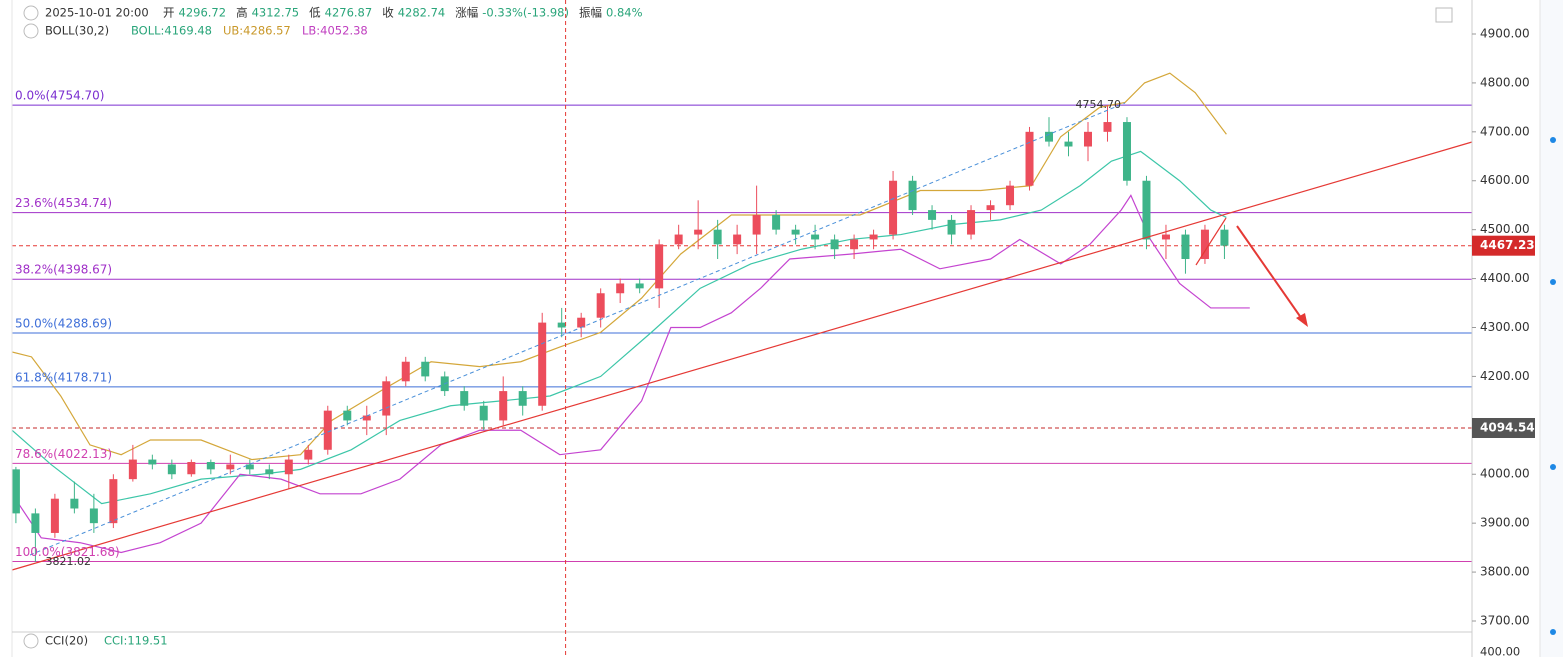 This screenshot has height=657, width=1563. I want to click on y-tick-label: 3900.00, so click(1505, 523).